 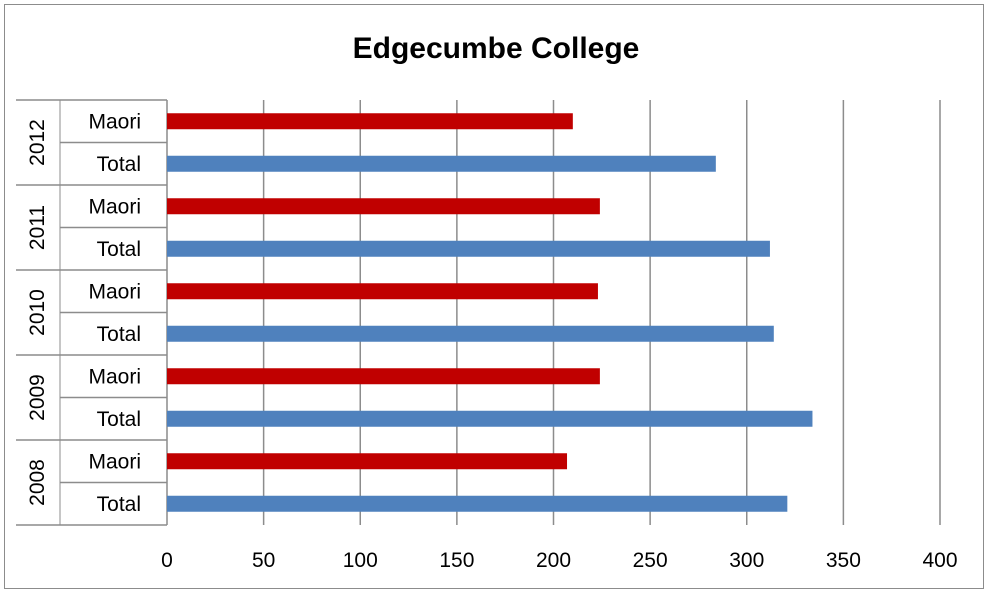 I want to click on x-axis-ticks: 0 50 100 150 200 250 300 350 400, so click(x=559, y=560).